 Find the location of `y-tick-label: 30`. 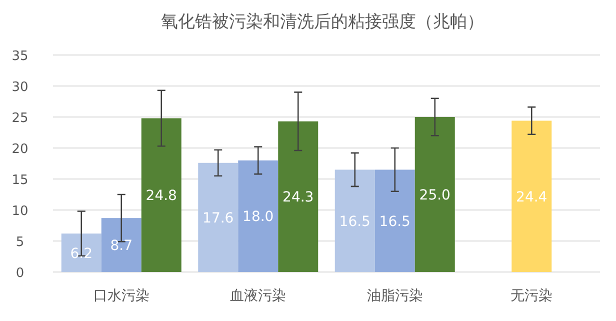

y-tick-label: 30 is located at coordinates (20, 87).